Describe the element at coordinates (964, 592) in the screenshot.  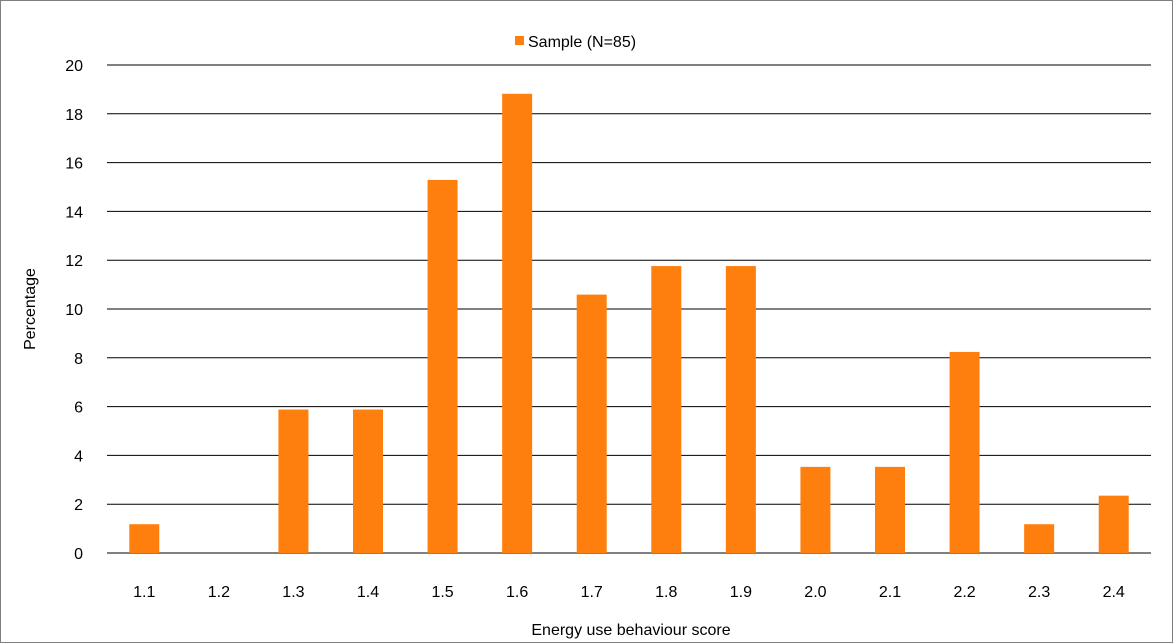
I see `x-tick-label: 2.2` at that location.